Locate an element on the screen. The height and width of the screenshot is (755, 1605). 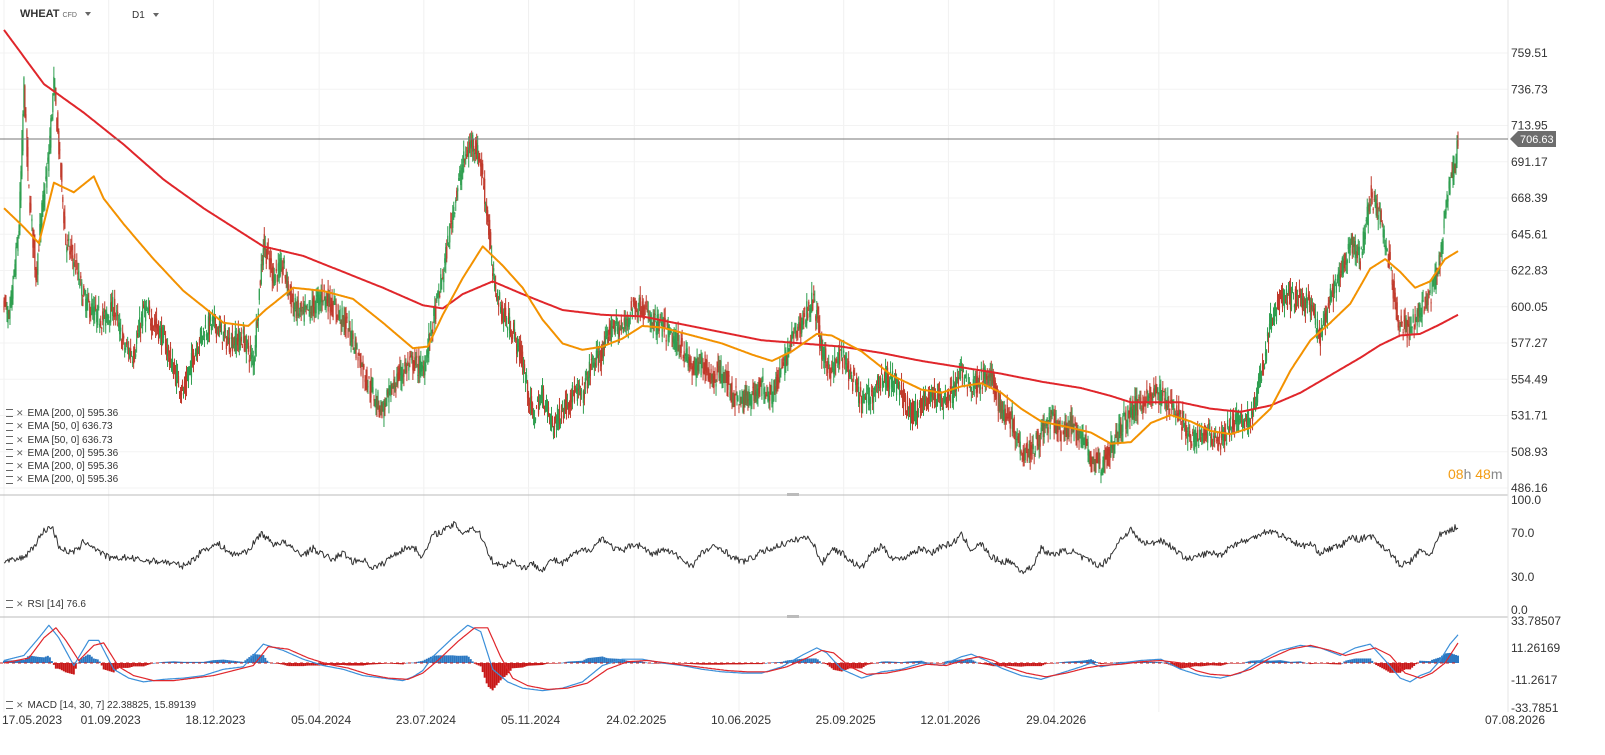
symbol-selector: WHEAT CFD is located at coordinates (55, 14).